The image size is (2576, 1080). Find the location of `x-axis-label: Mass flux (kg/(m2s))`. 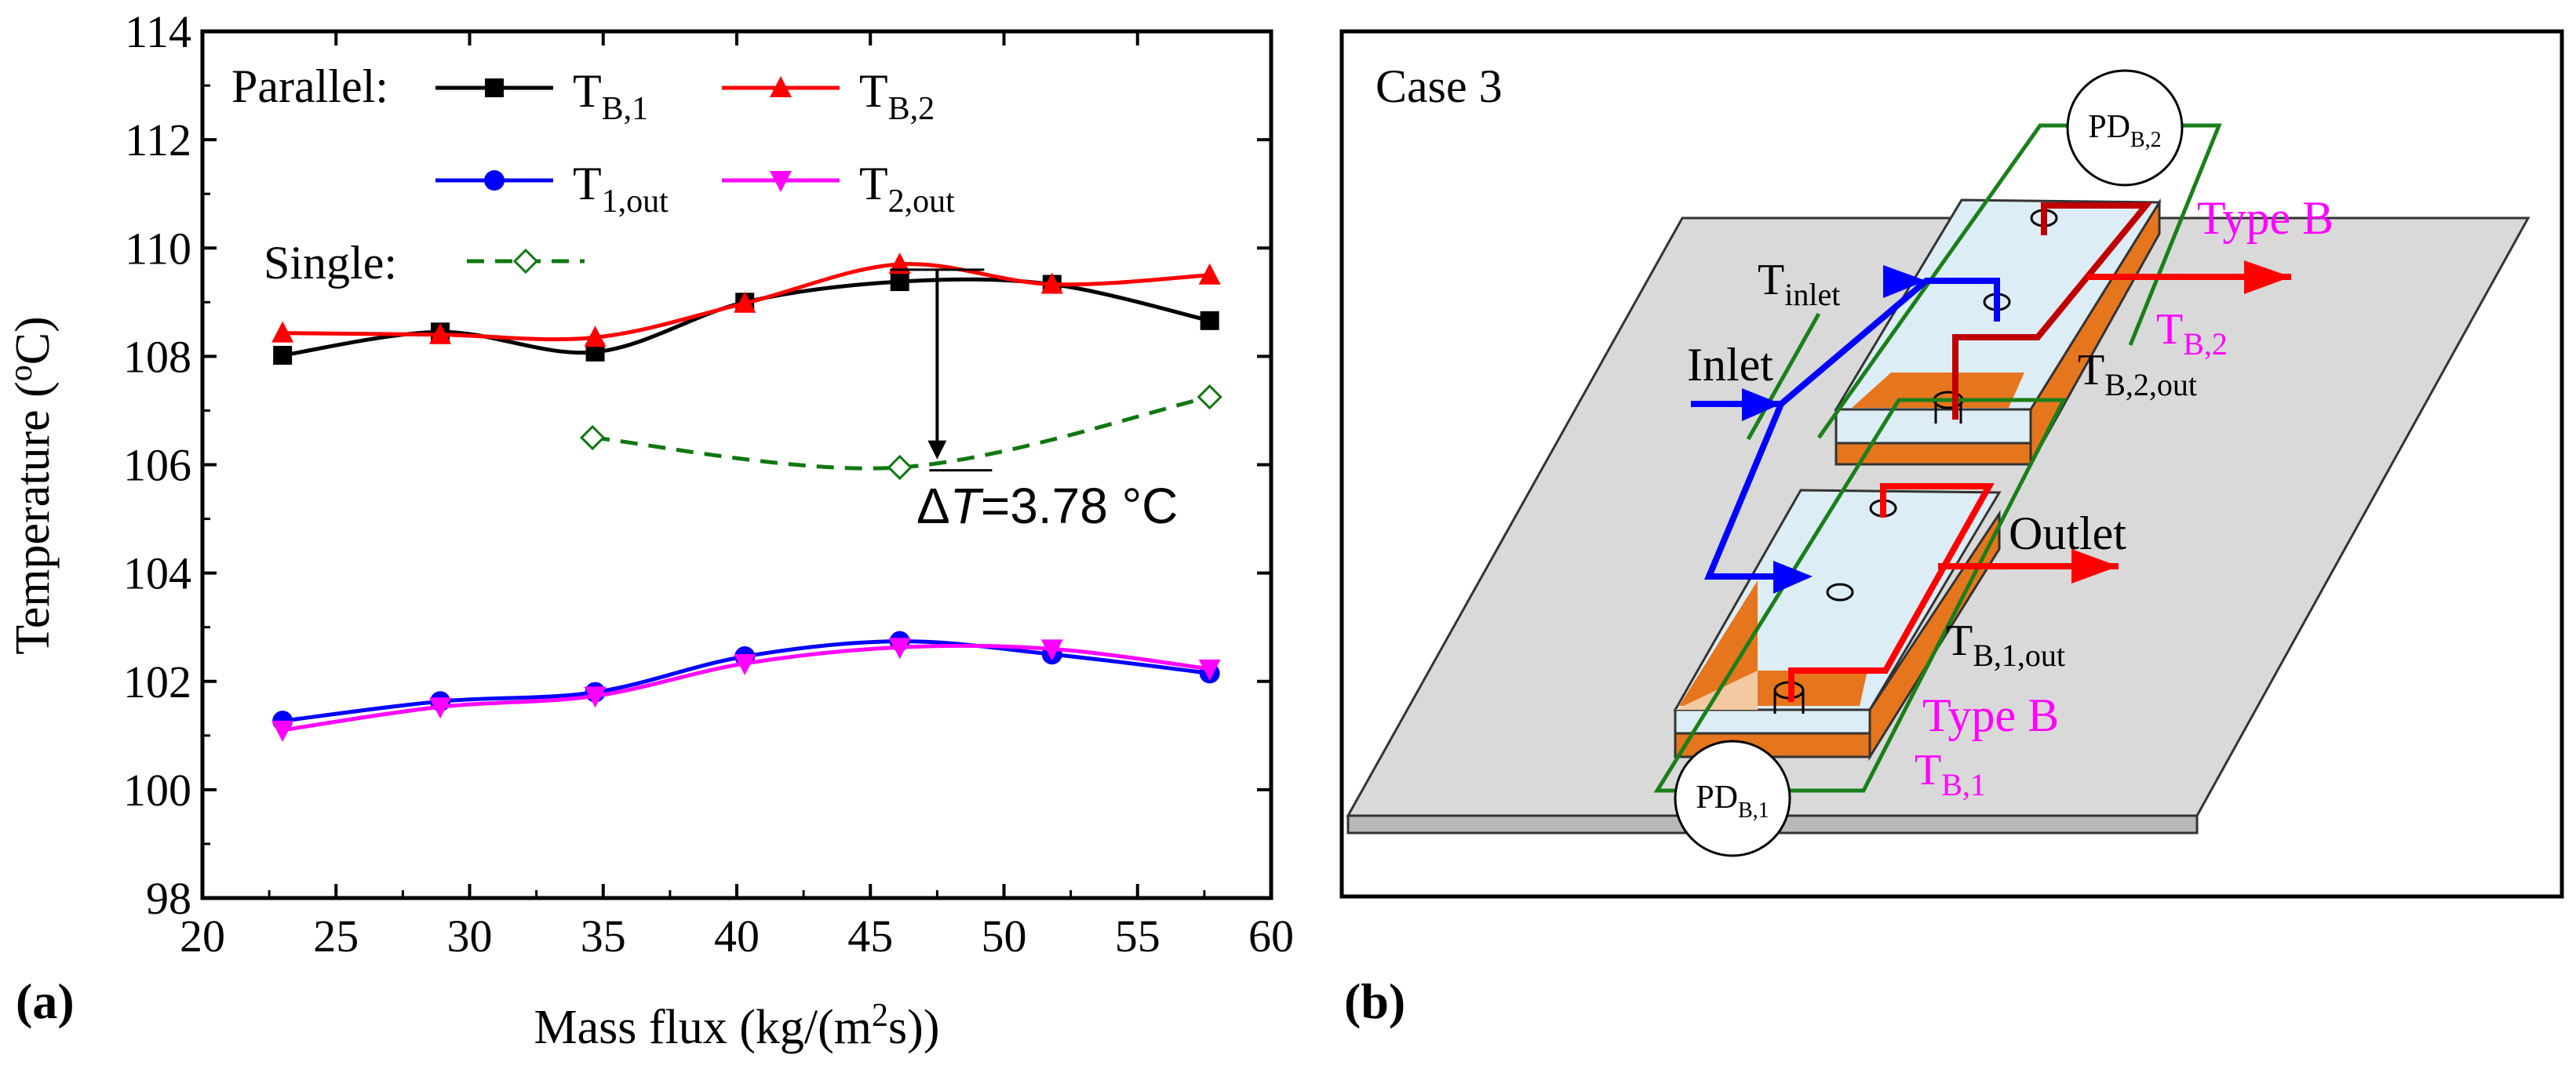

x-axis-label: Mass flux (kg/(m2s)) is located at coordinates (737, 1026).